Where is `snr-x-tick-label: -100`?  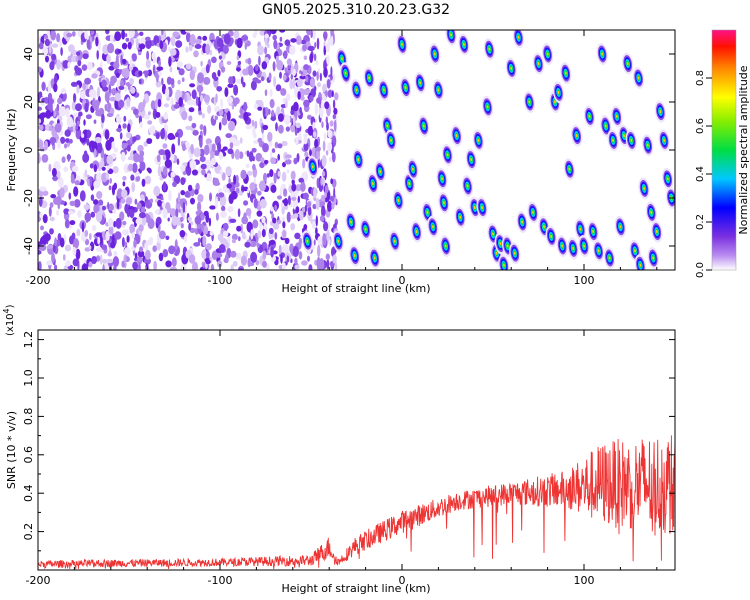
snr-x-tick-label: -100 is located at coordinates (220, 580).